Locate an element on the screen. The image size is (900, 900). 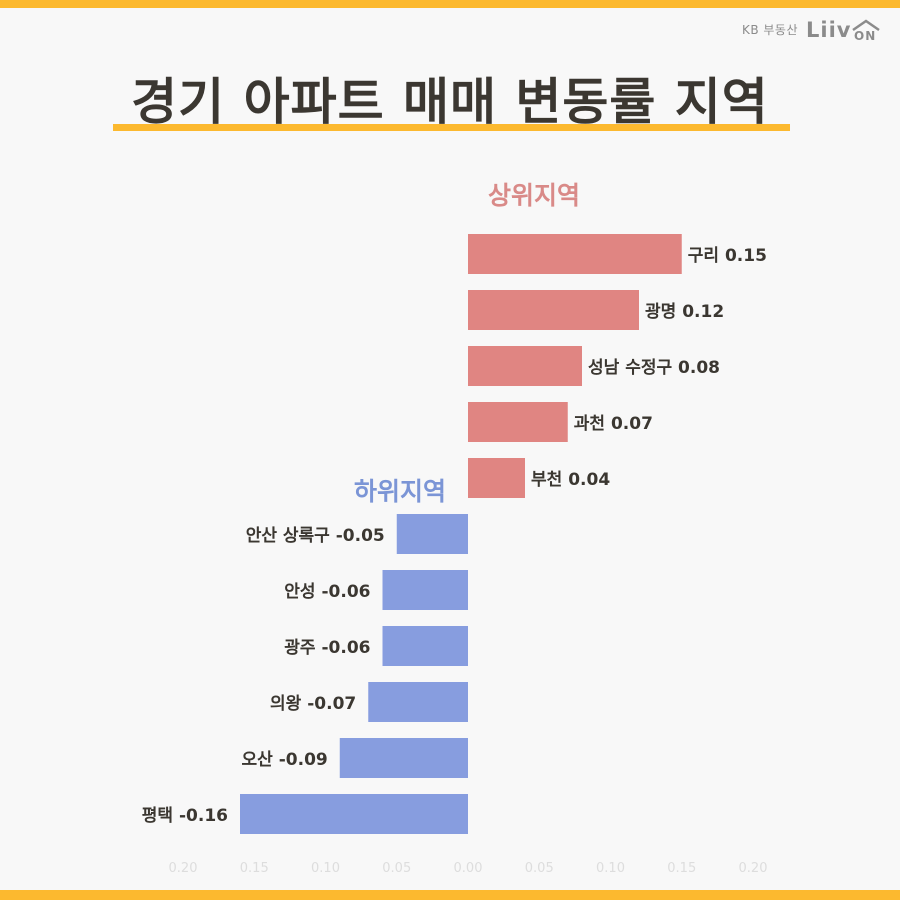
bar-label-6: 안산 상록구 -0.05 is located at coordinates (315, 536).